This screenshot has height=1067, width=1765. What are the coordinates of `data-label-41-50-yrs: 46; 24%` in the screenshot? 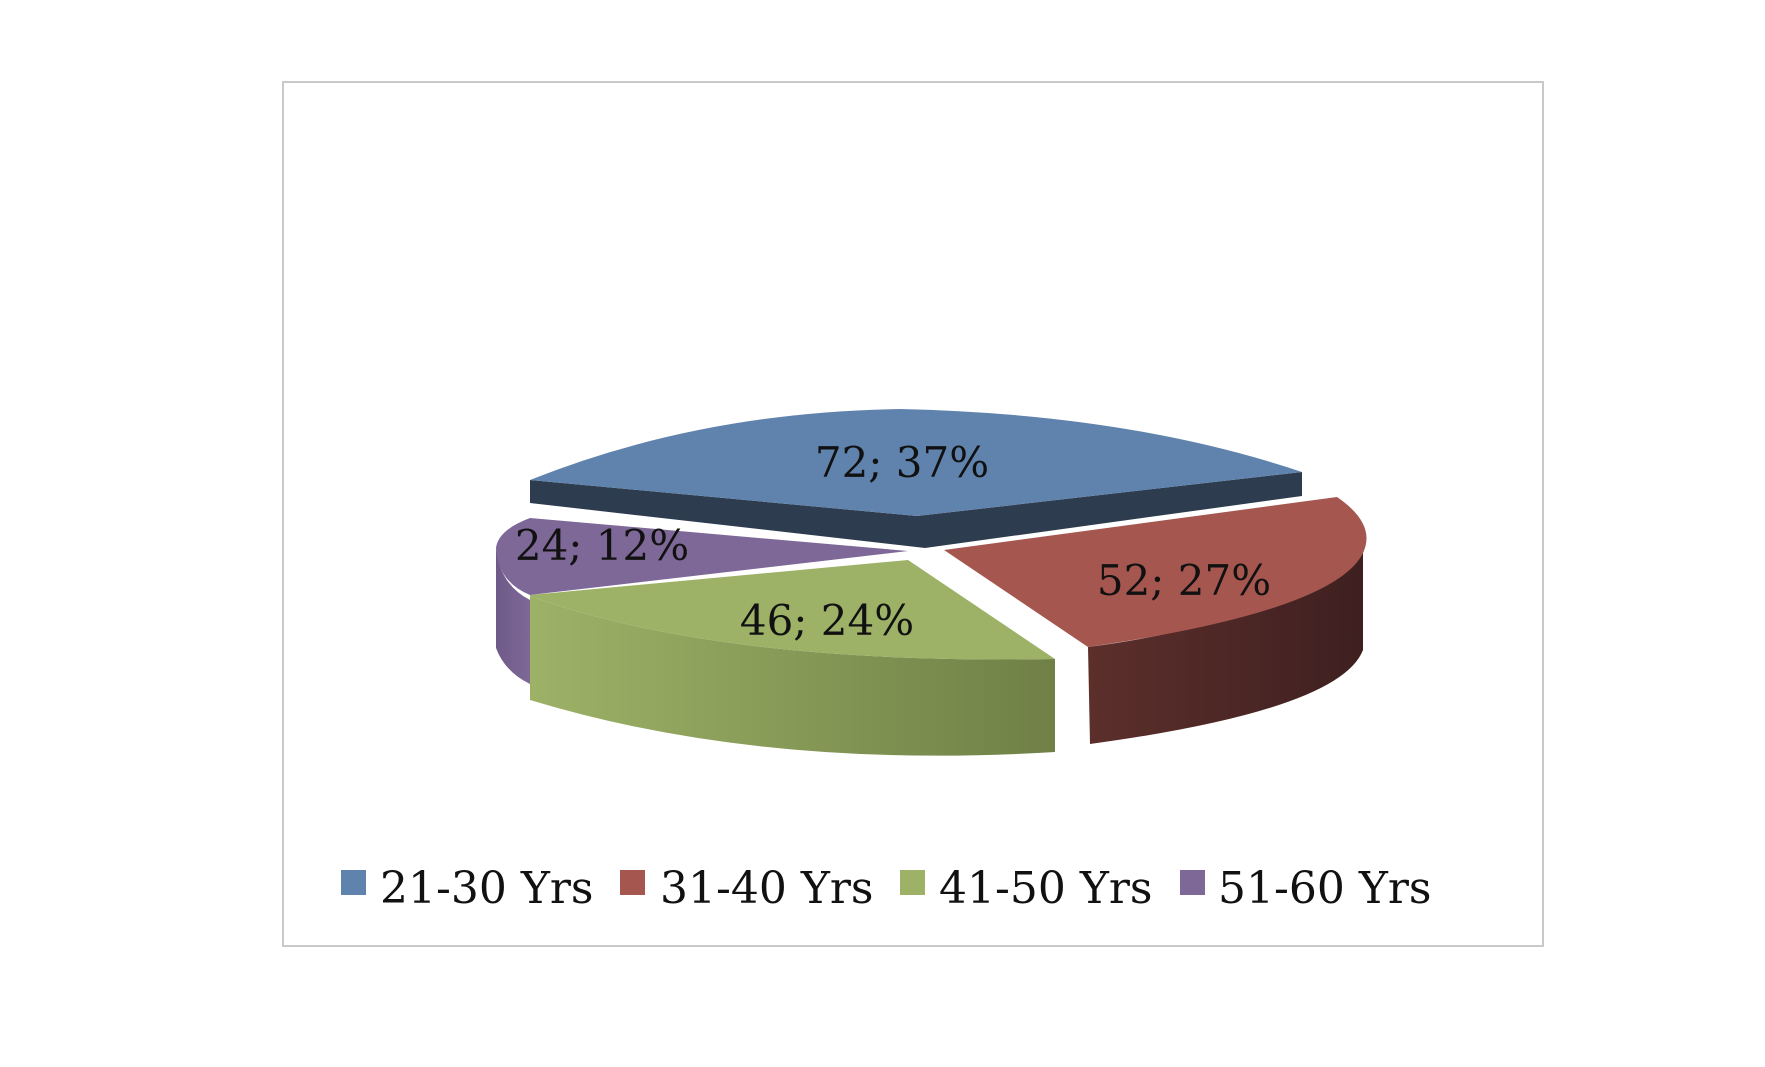 It's located at (827, 620).